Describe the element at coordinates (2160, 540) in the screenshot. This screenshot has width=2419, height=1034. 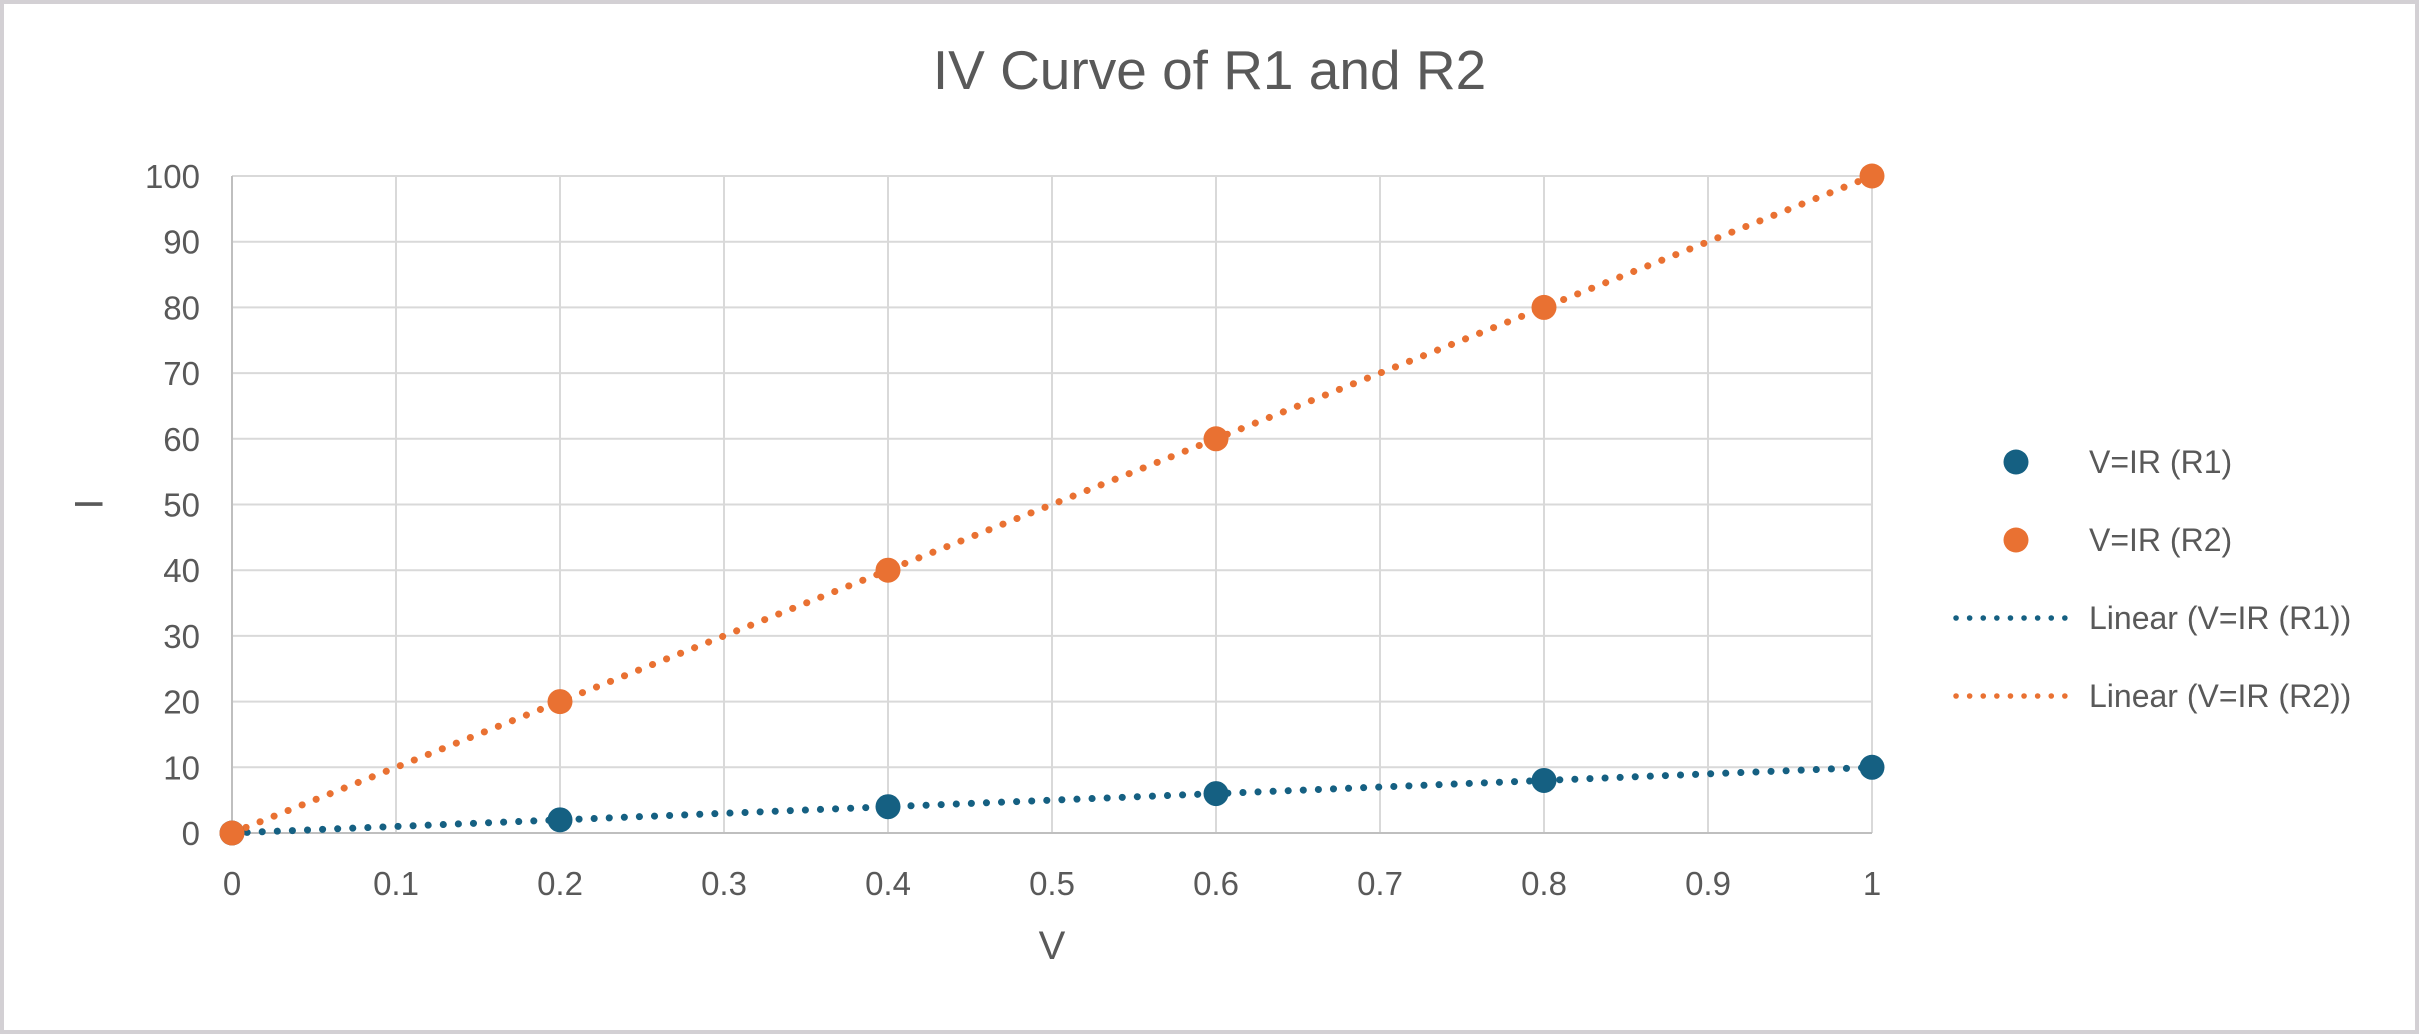
I see `legend-label: V=IR (R2)` at that location.